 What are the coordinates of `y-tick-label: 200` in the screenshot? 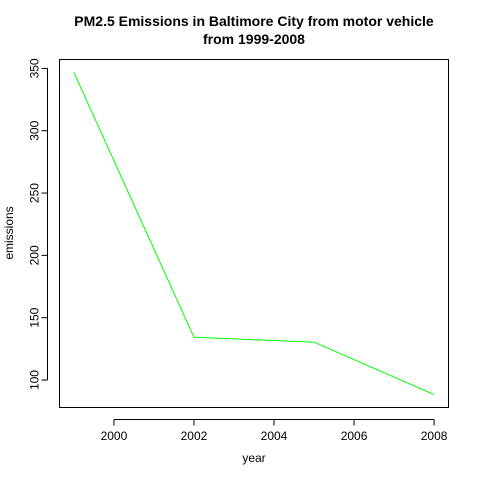 It's located at (35, 255).